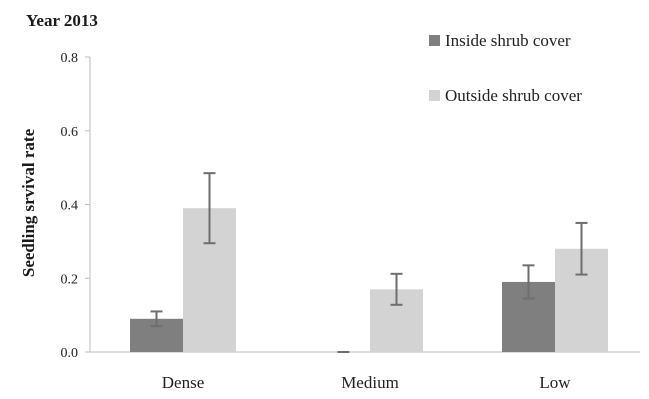 The image size is (649, 399). I want to click on x-tick-label-medium: Medium, so click(370, 382).